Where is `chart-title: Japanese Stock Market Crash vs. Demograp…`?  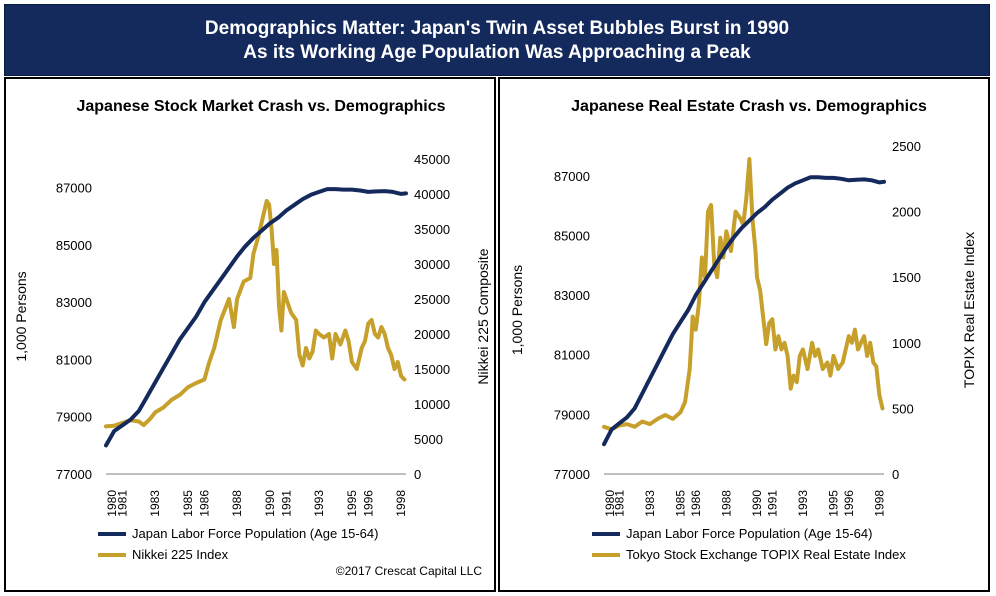
chart-title: Japanese Stock Market Crash vs. Demograp… is located at coordinates (260, 106).